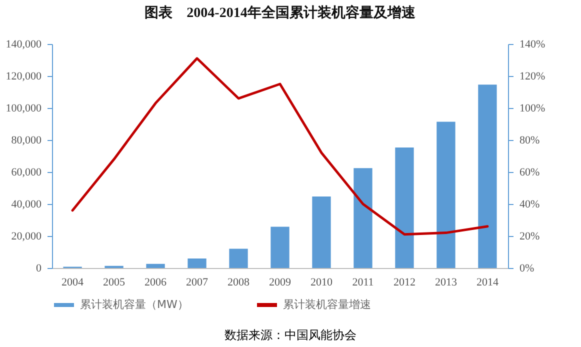  I want to click on x-tick-label: 2010, so click(321, 282).